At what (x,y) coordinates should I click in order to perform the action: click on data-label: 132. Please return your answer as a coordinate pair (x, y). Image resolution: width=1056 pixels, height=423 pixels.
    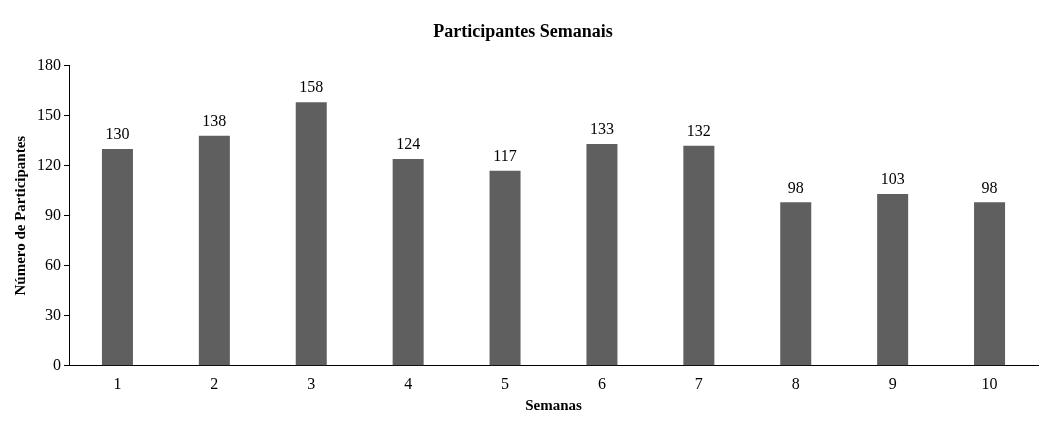
    Looking at the image, I should click on (698, 130).